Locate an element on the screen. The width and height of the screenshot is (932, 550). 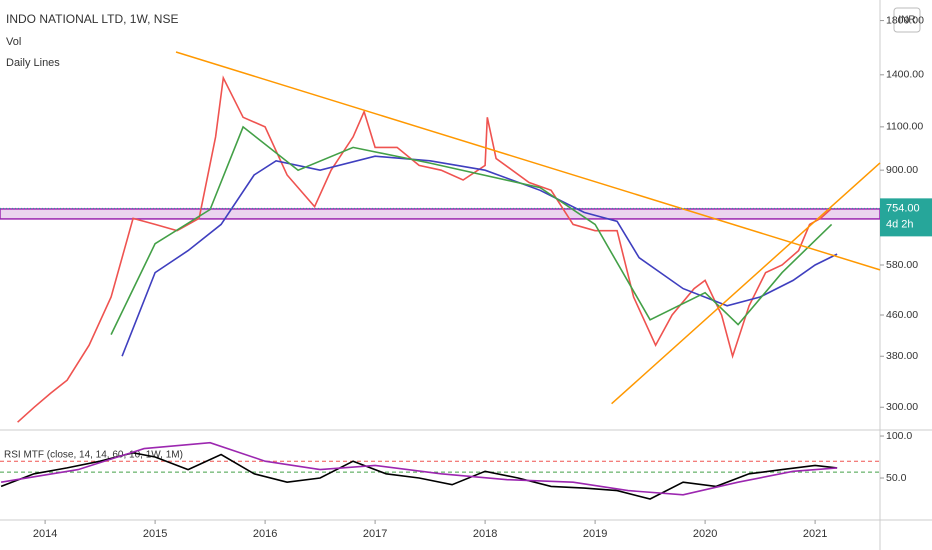
currency-label: INR is located at coordinates (906, 20).